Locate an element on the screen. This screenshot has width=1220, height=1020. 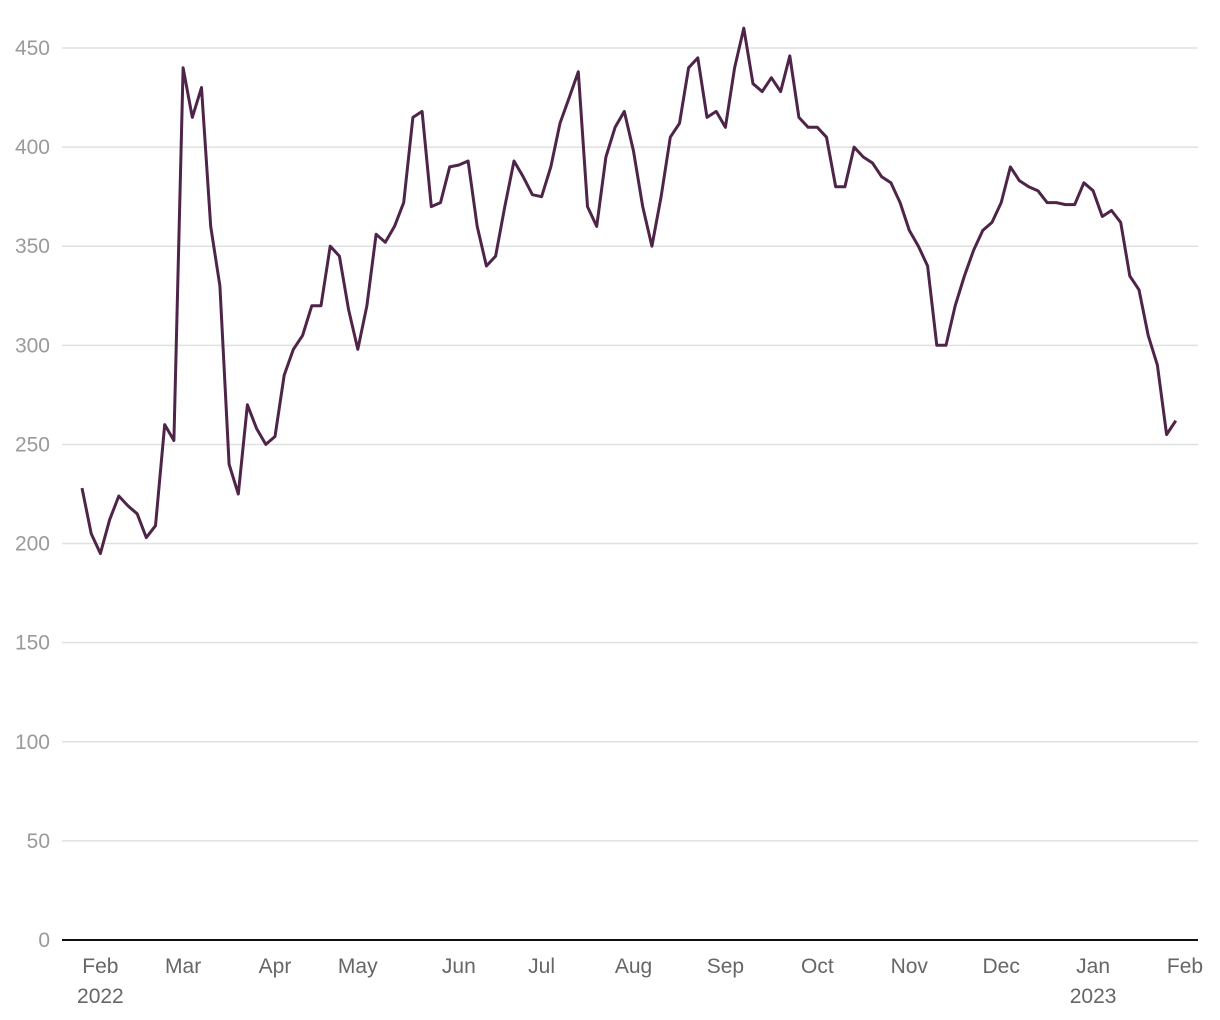
x-tick-label: Apr is located at coordinates (275, 966).